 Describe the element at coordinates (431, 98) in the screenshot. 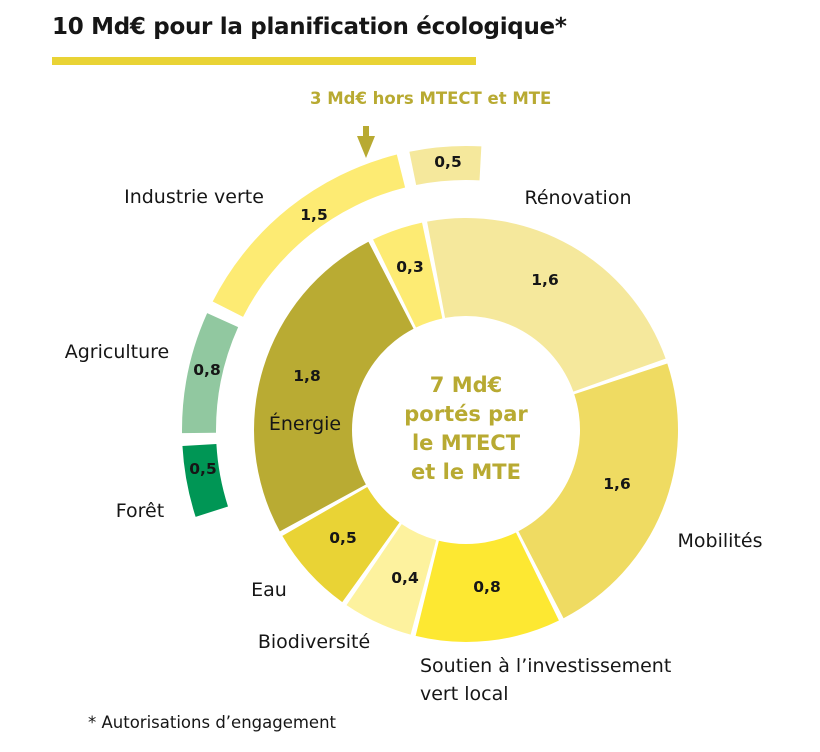

I see `outer-ring-note: 3 Md€ hors MTECT et MTE` at that location.